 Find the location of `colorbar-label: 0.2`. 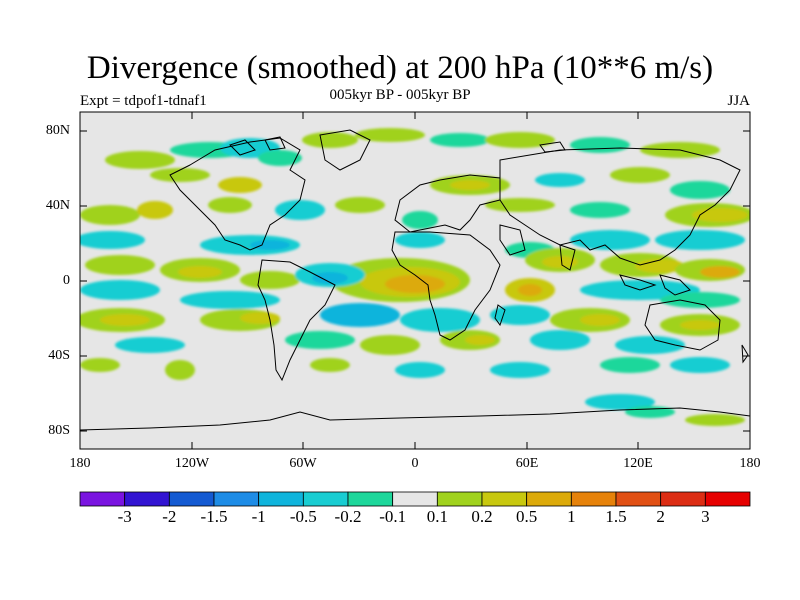

colorbar-label: 0.2 is located at coordinates (482, 516).